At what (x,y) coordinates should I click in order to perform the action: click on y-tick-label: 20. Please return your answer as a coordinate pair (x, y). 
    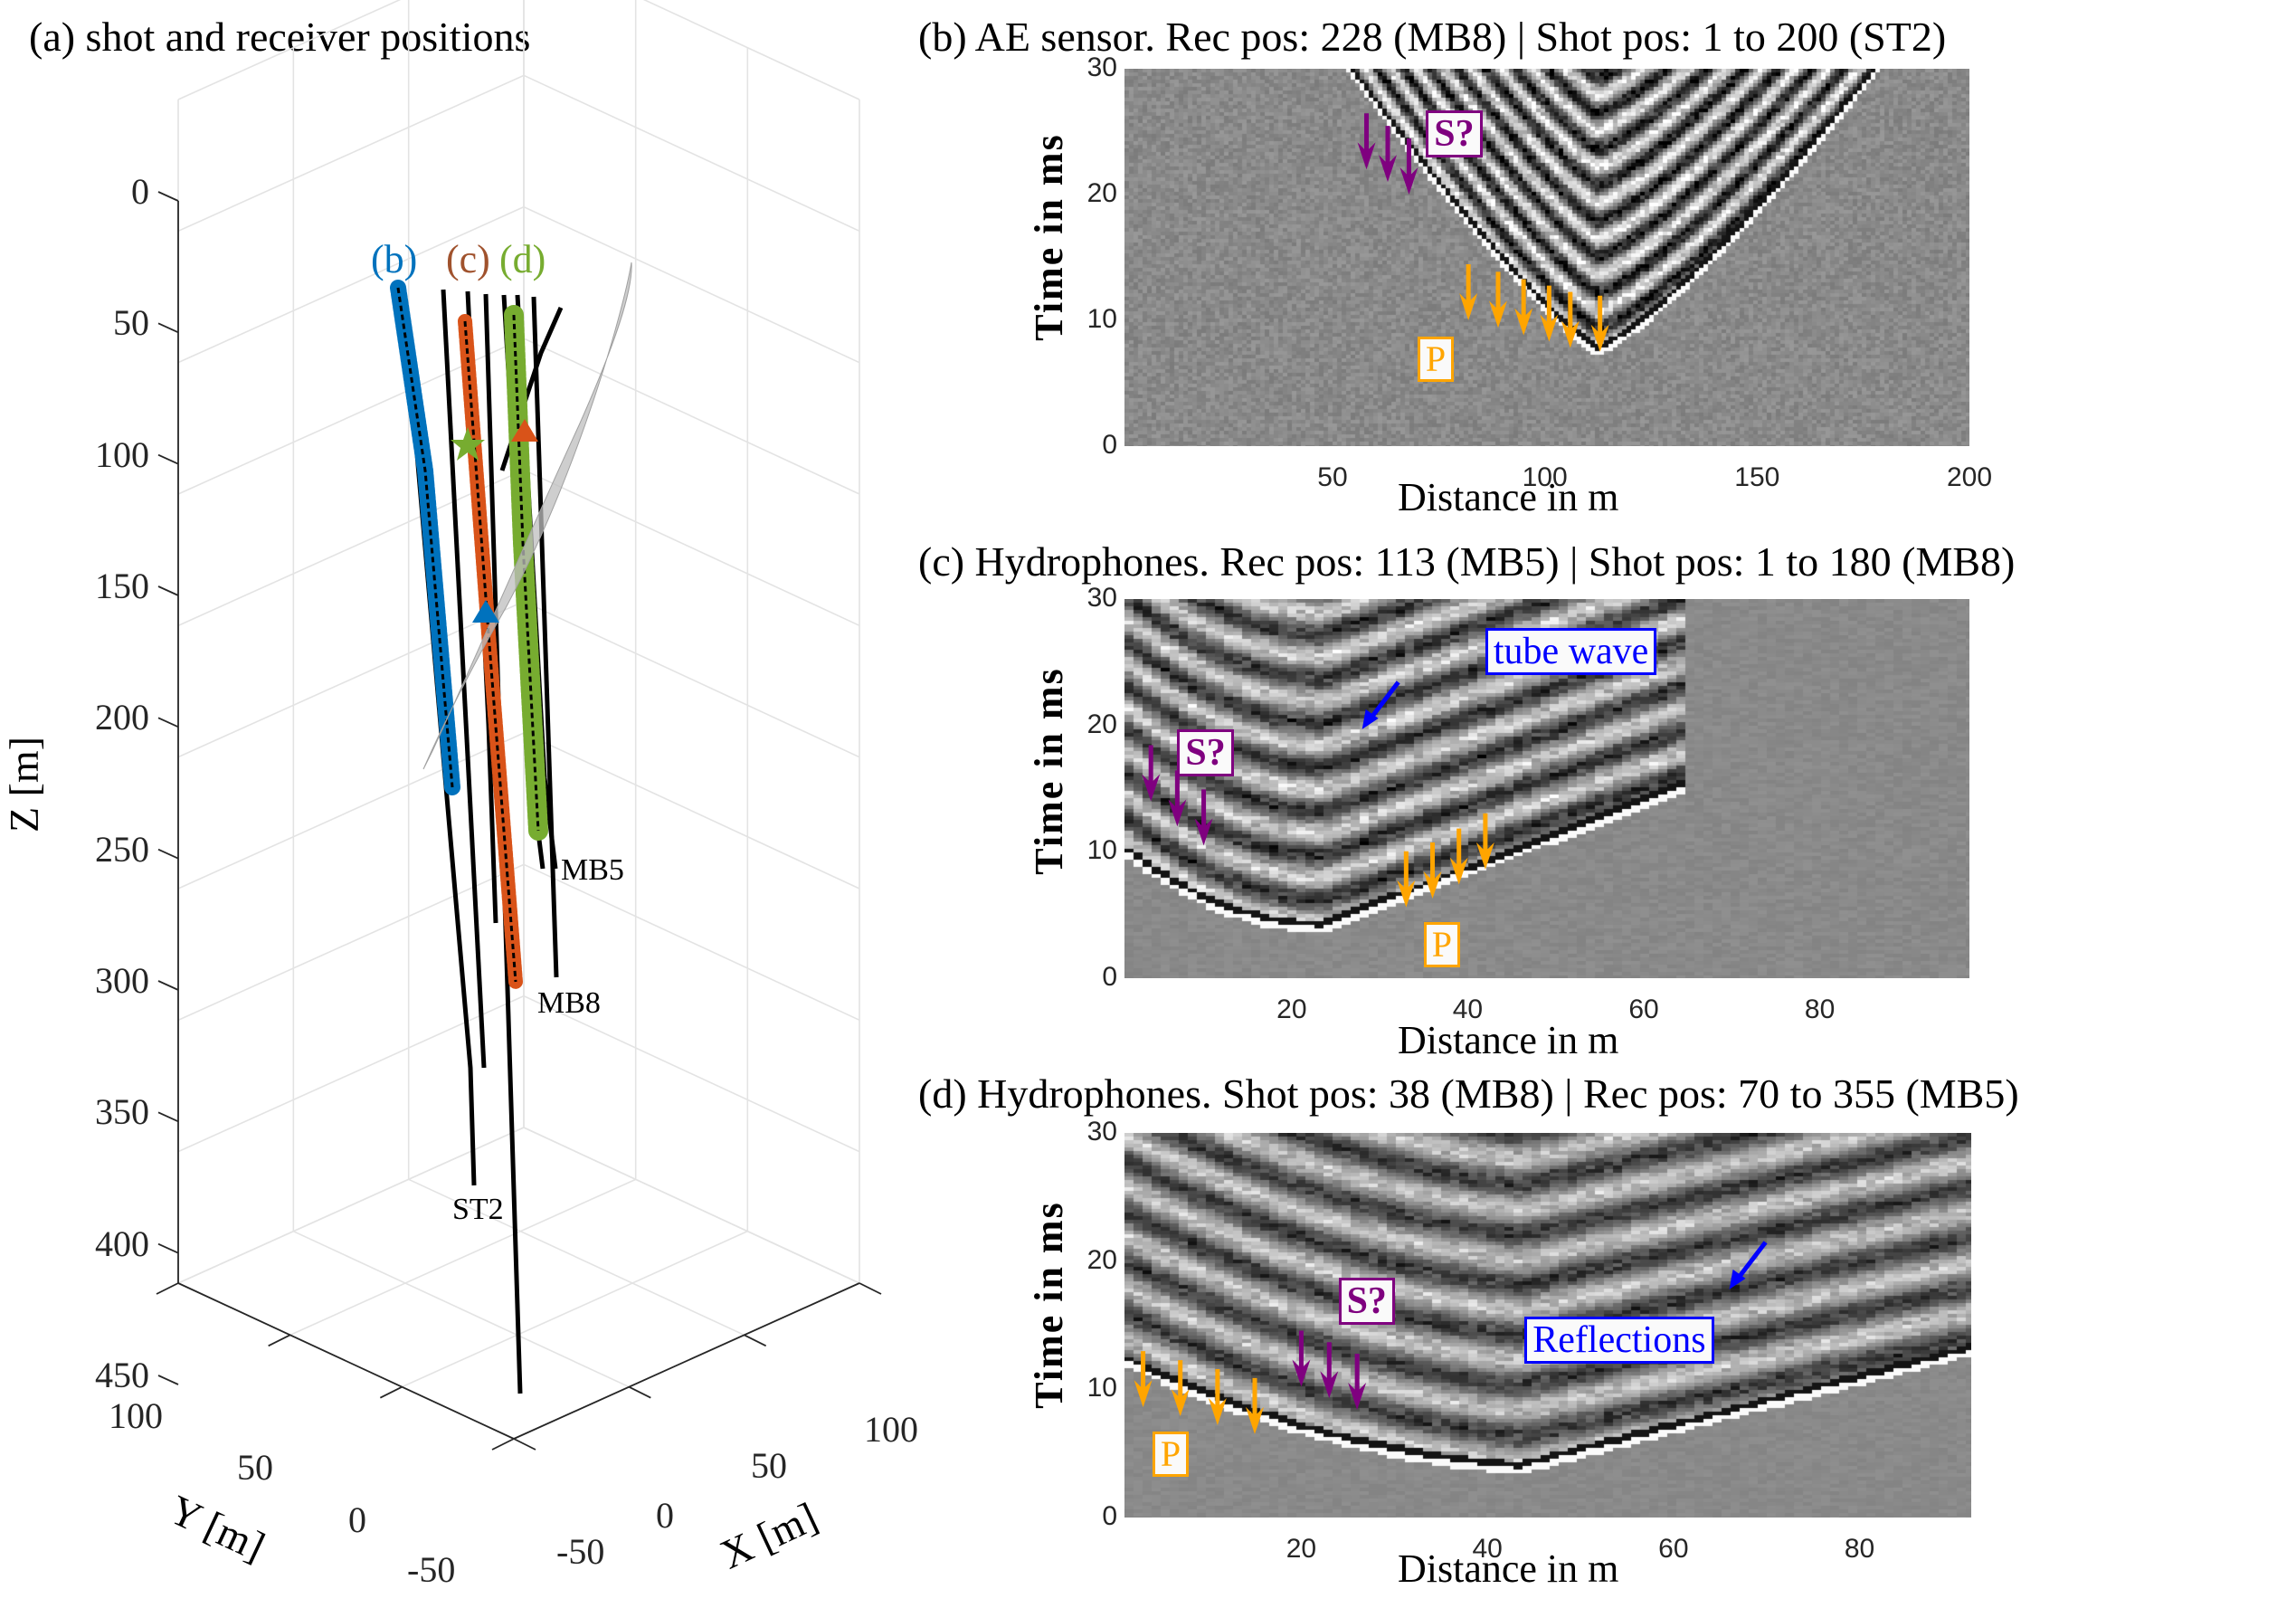
    Looking at the image, I should click on (1101, 1260).